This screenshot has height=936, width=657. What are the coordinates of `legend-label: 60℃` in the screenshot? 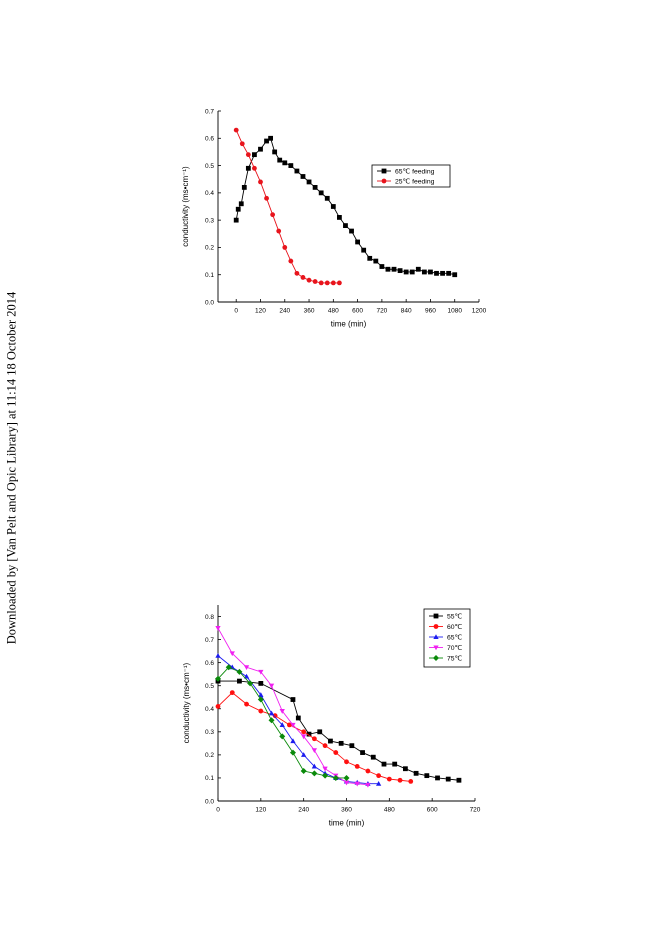 It's located at (455, 627).